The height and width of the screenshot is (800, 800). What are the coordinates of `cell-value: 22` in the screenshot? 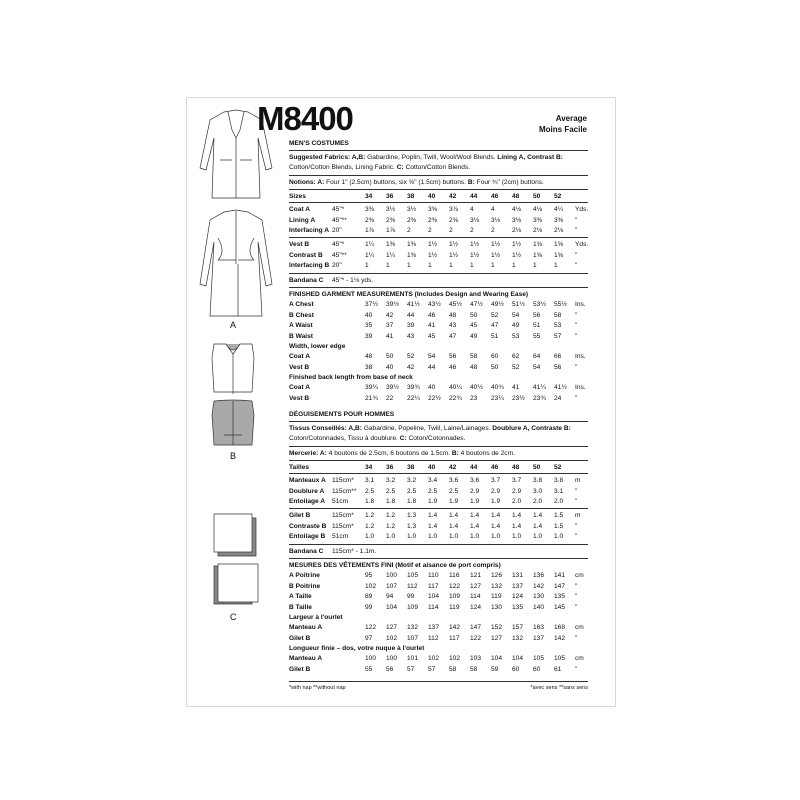 It's located at (390, 398).